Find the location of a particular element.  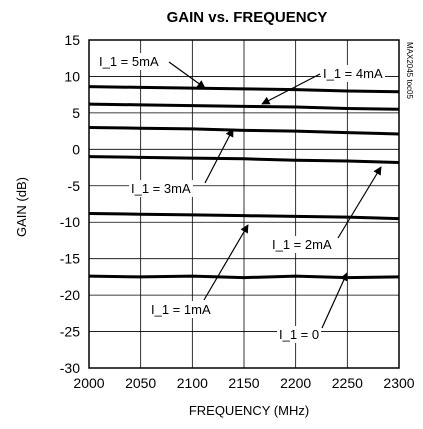

x-tick-label: 2250 is located at coordinates (347, 383).